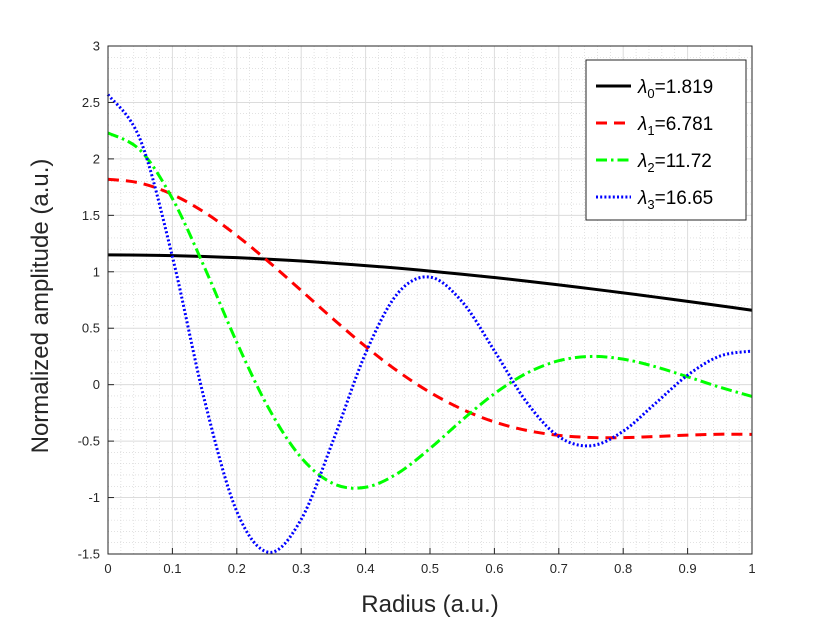  What do you see at coordinates (96, 384) in the screenshot?
I see `y-tick-label: 0` at bounding box center [96, 384].